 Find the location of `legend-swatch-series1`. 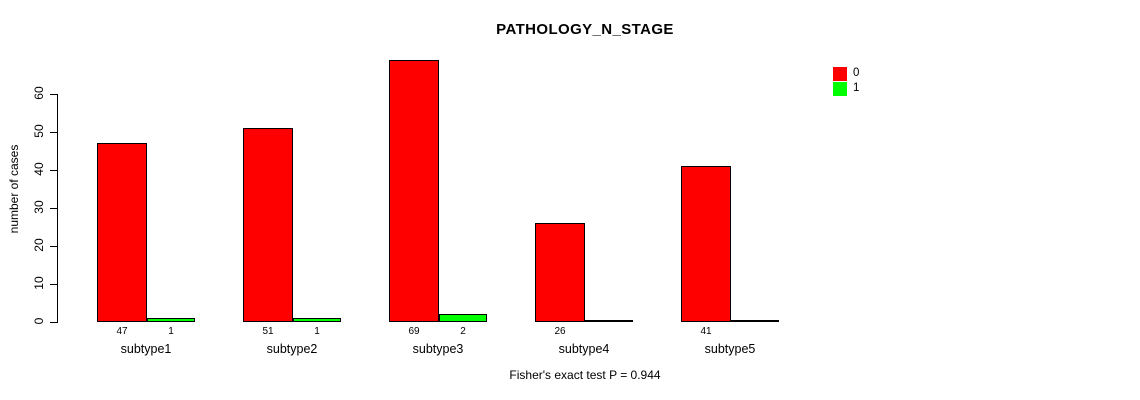

legend-swatch-series1 is located at coordinates (840, 88).